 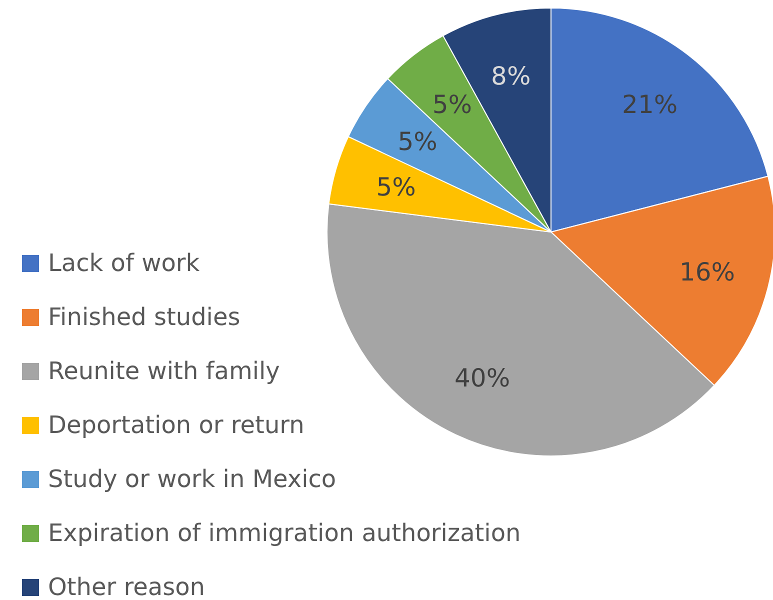 What do you see at coordinates (126, 586) in the screenshot?
I see `legend-label: Other reason` at bounding box center [126, 586].